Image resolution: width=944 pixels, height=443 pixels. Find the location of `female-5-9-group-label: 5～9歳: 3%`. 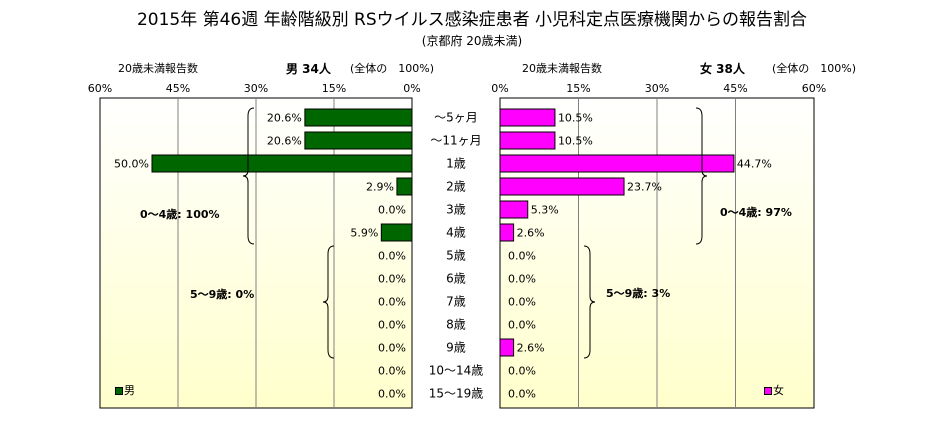

female-5-9-group-label: 5～9歳: 3% is located at coordinates (638, 293).